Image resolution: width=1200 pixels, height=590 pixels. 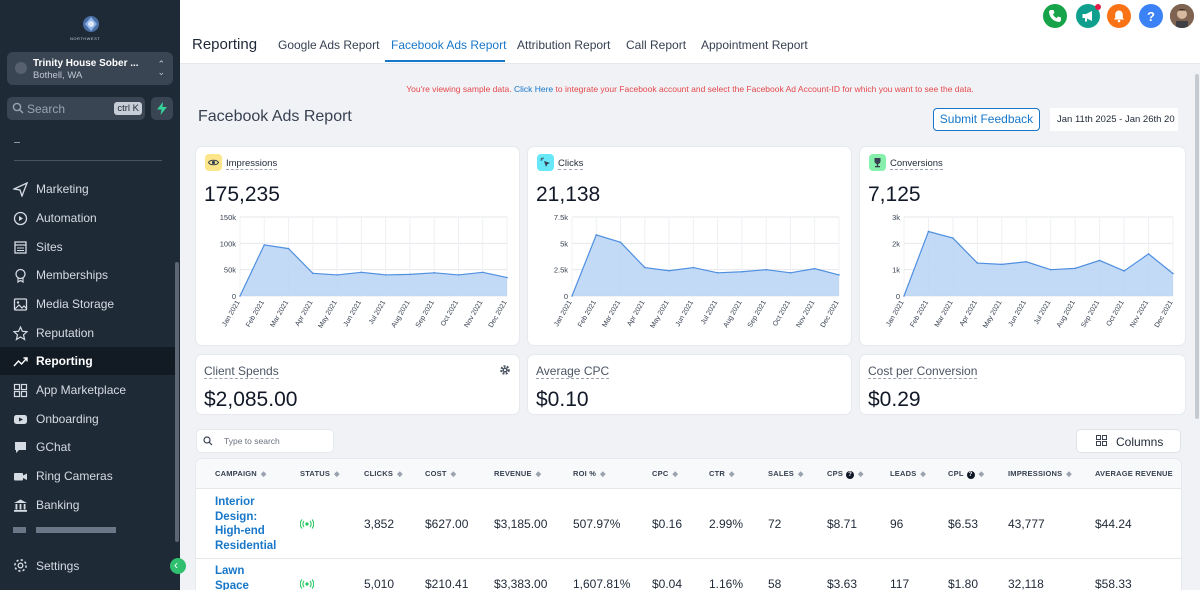 What do you see at coordinates (1055, 16) in the screenshot?
I see `phone-button` at bounding box center [1055, 16].